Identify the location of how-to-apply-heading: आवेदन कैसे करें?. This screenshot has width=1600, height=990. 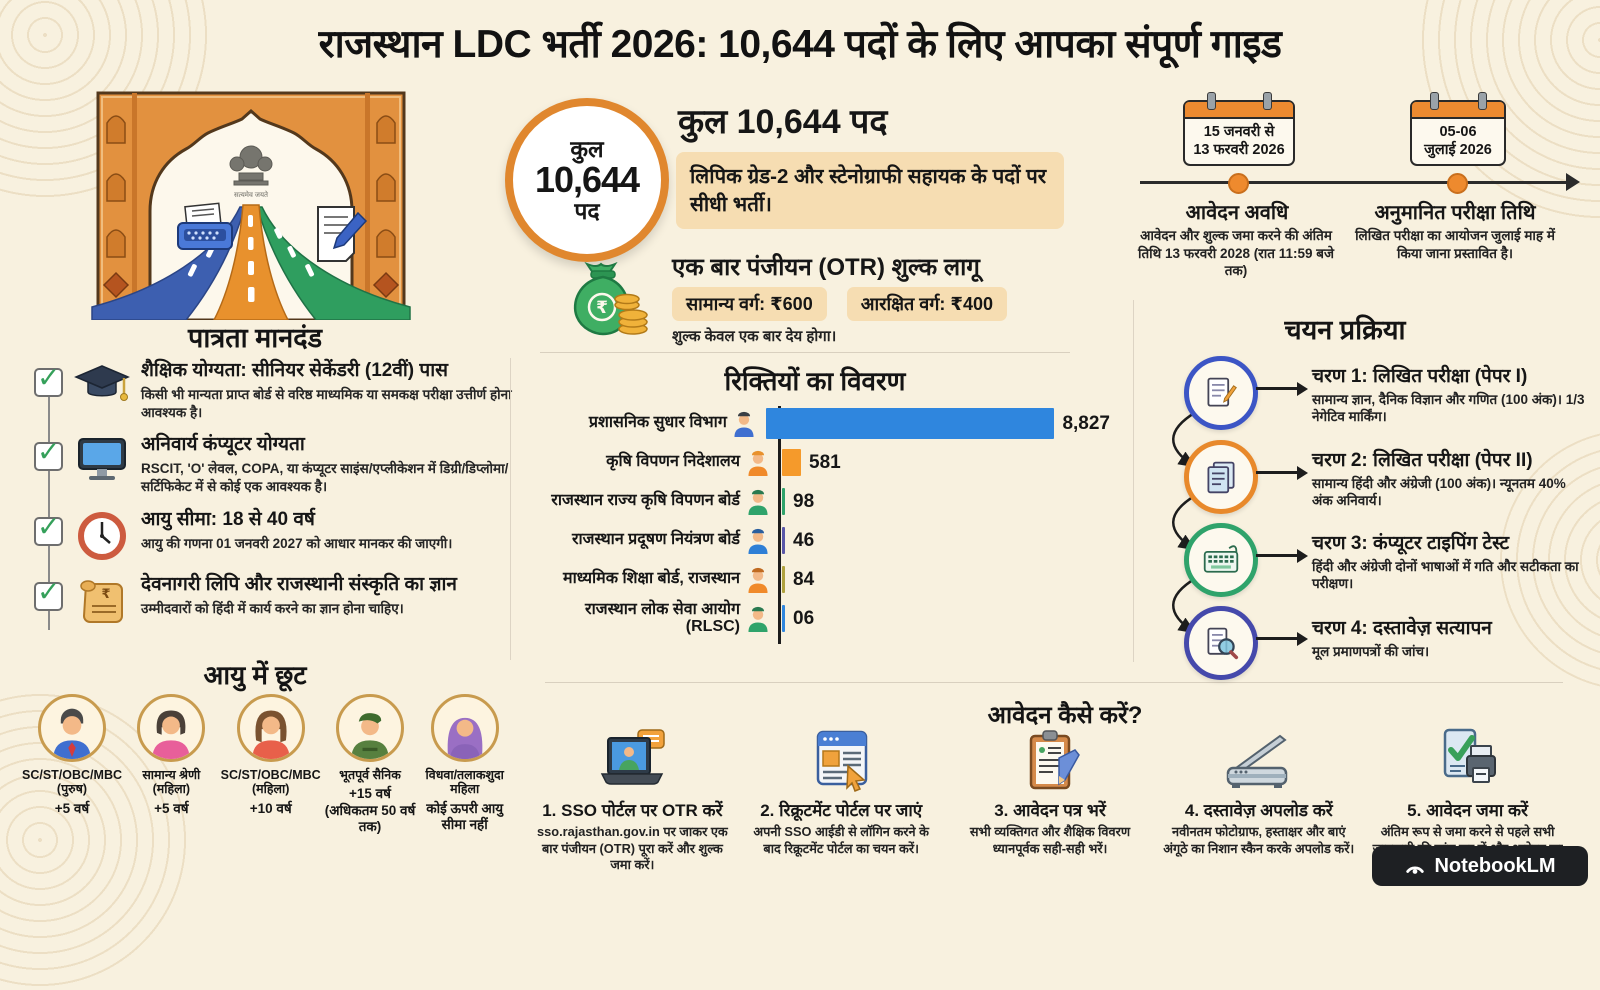
(1065, 715).